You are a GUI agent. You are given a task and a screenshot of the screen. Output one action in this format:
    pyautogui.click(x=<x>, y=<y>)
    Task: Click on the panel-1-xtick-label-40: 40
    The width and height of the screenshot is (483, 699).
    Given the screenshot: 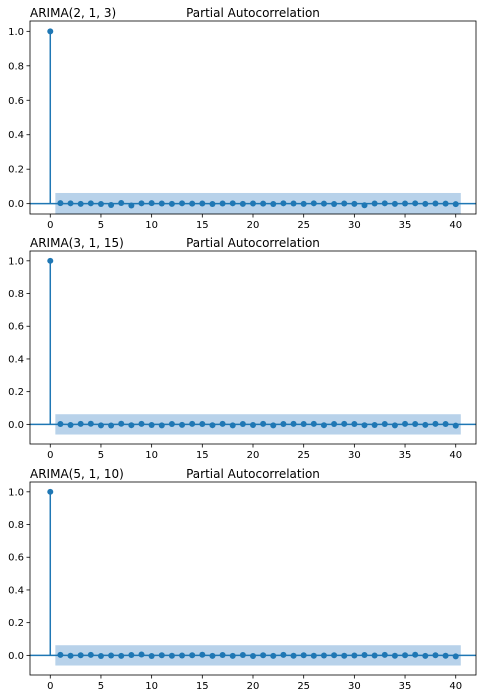 What is the action you would take?
    pyautogui.click(x=455, y=225)
    